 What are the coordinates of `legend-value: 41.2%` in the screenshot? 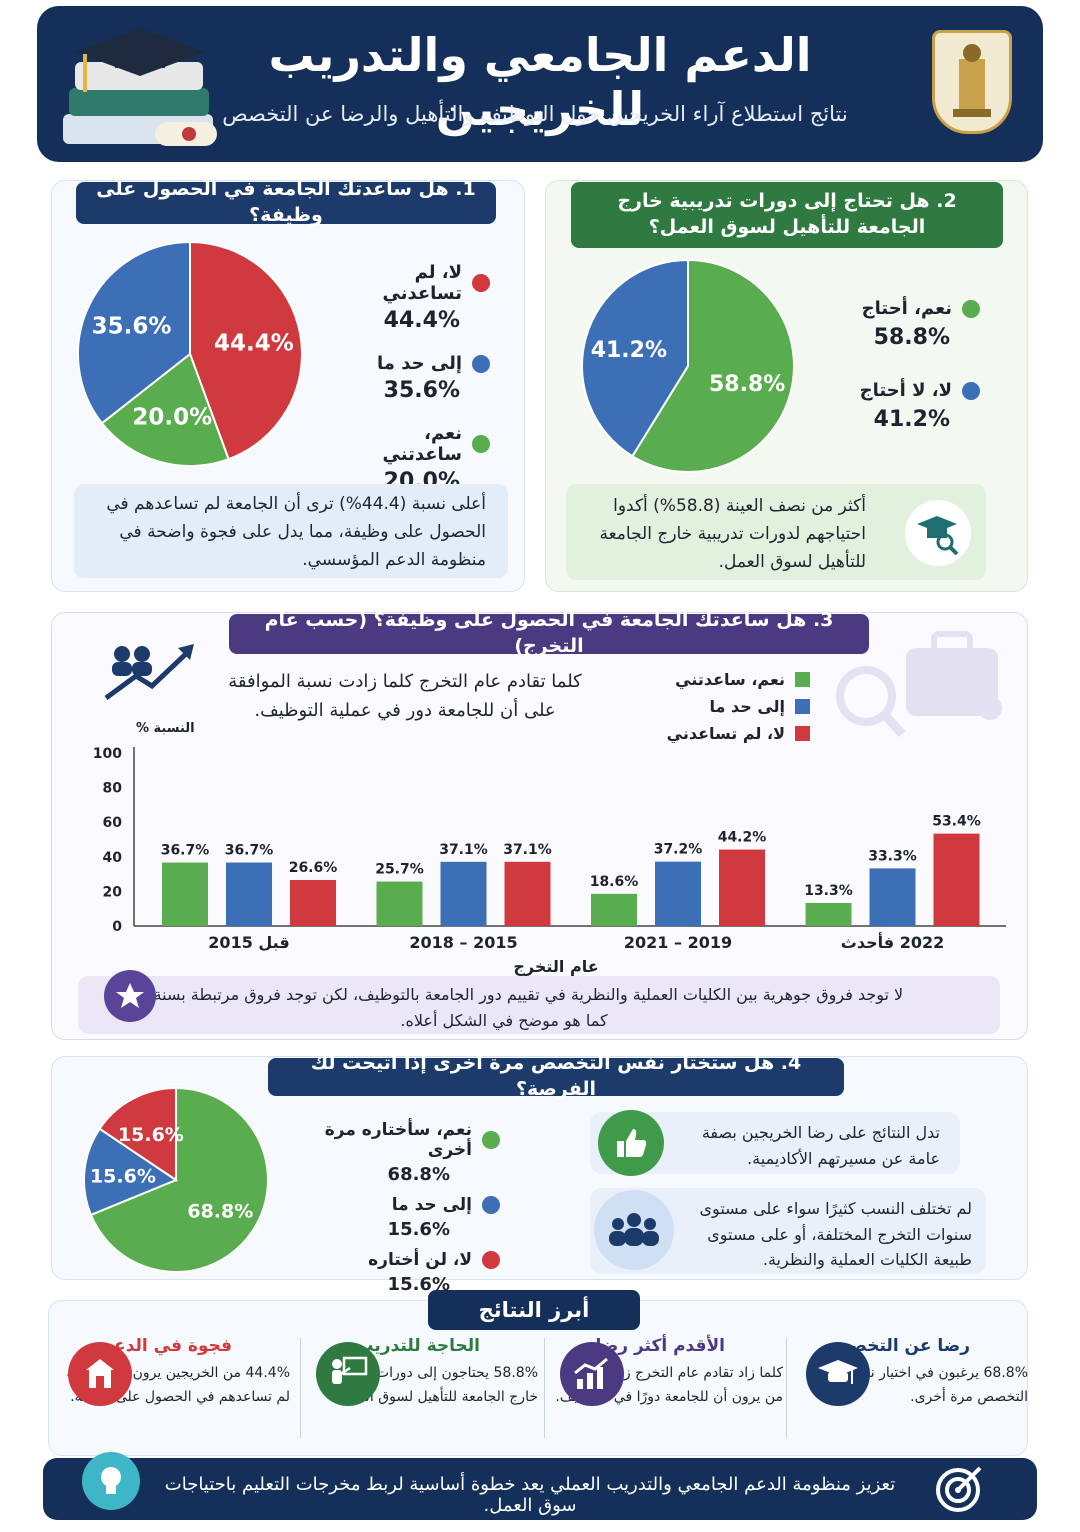 It's located at (911, 419).